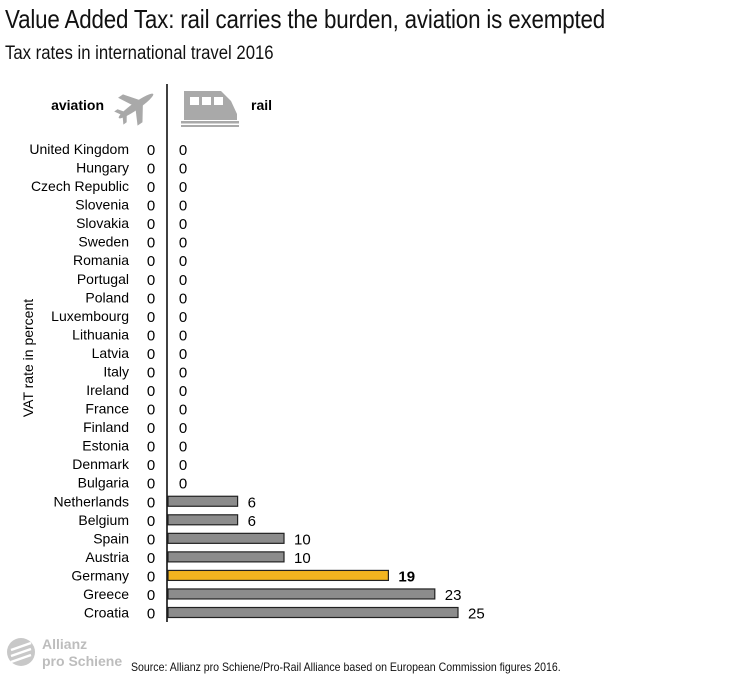 Image resolution: width=735 pixels, height=682 pixels. Describe the element at coordinates (107, 297) in the screenshot. I see `country-label: Poland` at that location.